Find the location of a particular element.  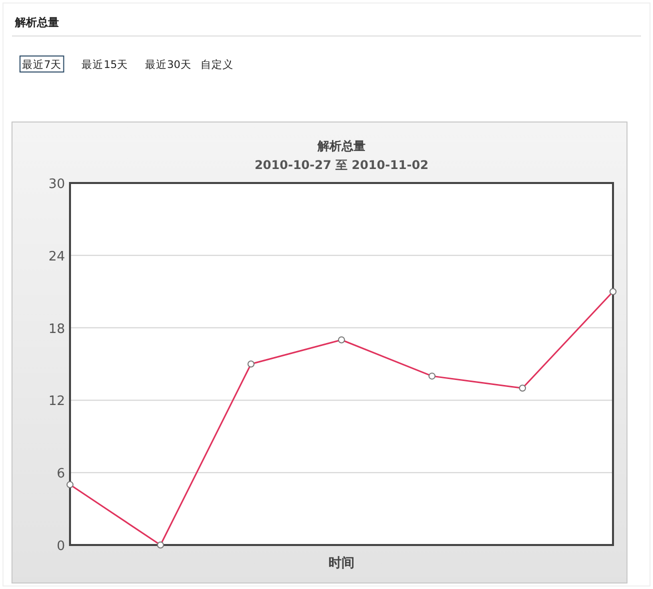

y-tick-label: 6 is located at coordinates (60, 474).